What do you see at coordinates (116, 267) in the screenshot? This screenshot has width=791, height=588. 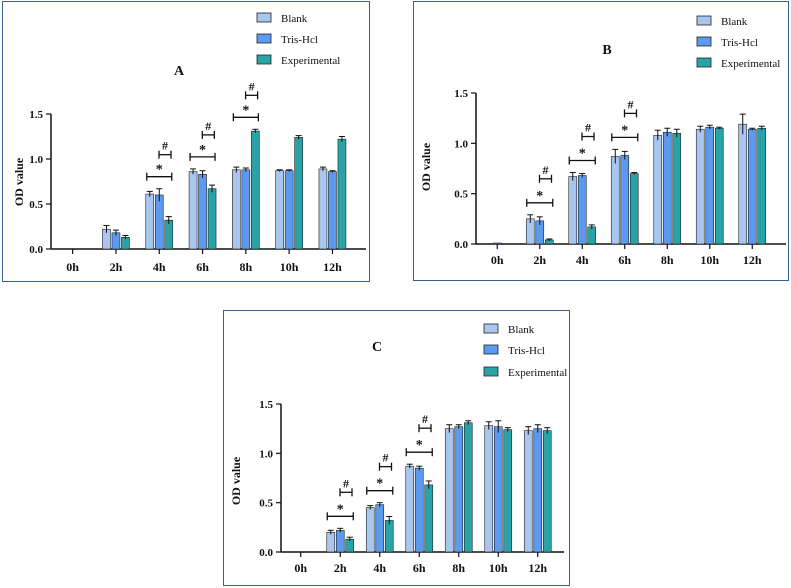 I see `x-tick-label: 2h` at bounding box center [116, 267].